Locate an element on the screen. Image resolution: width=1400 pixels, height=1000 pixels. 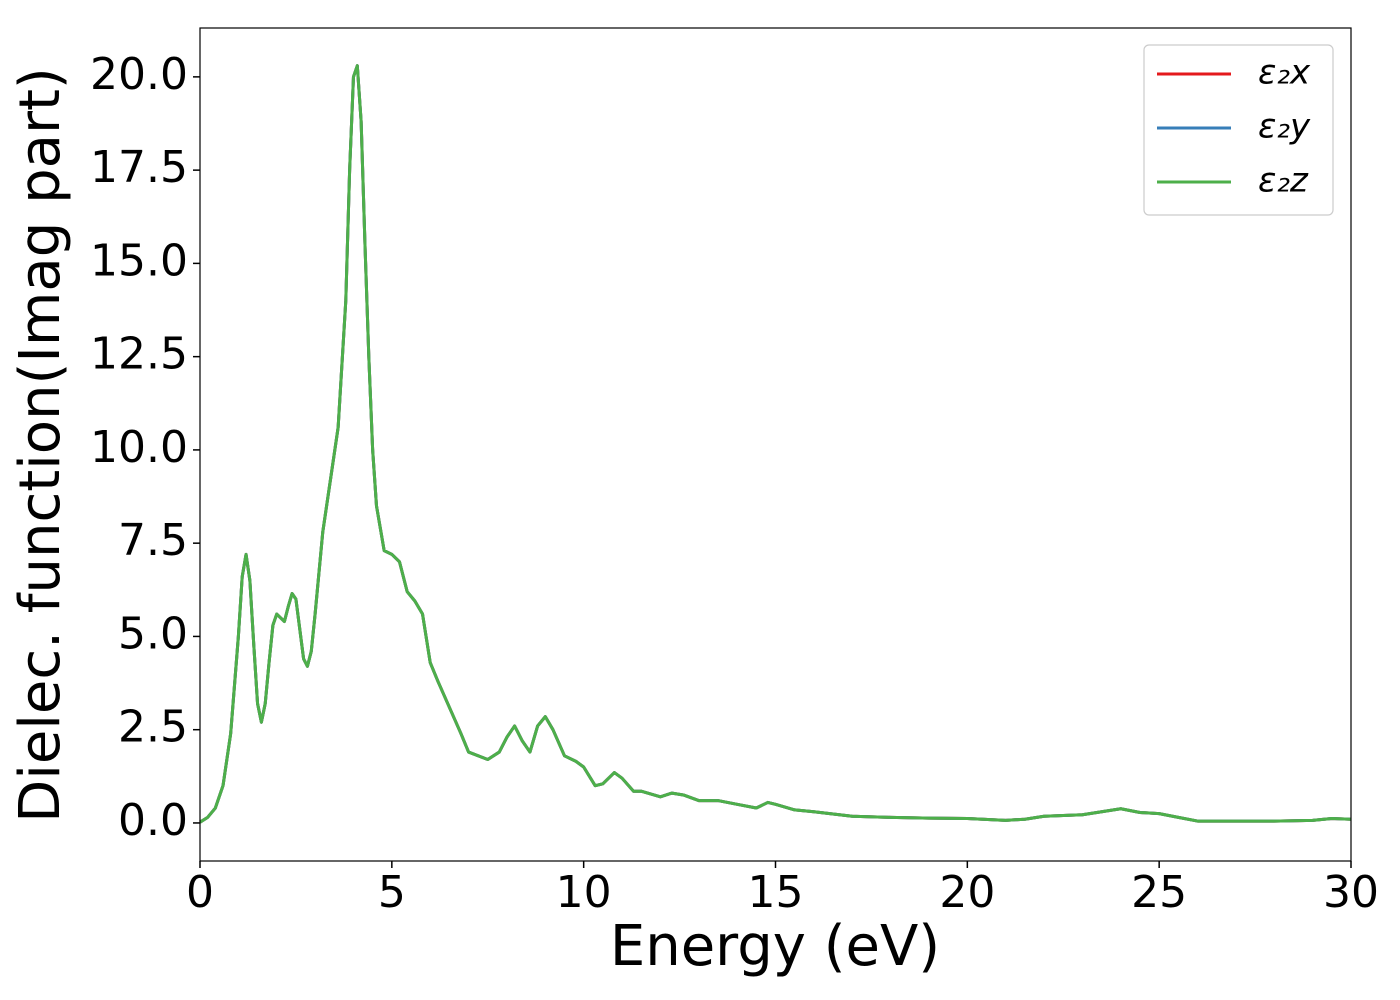
x-tick-label: 10 is located at coordinates (584, 892).